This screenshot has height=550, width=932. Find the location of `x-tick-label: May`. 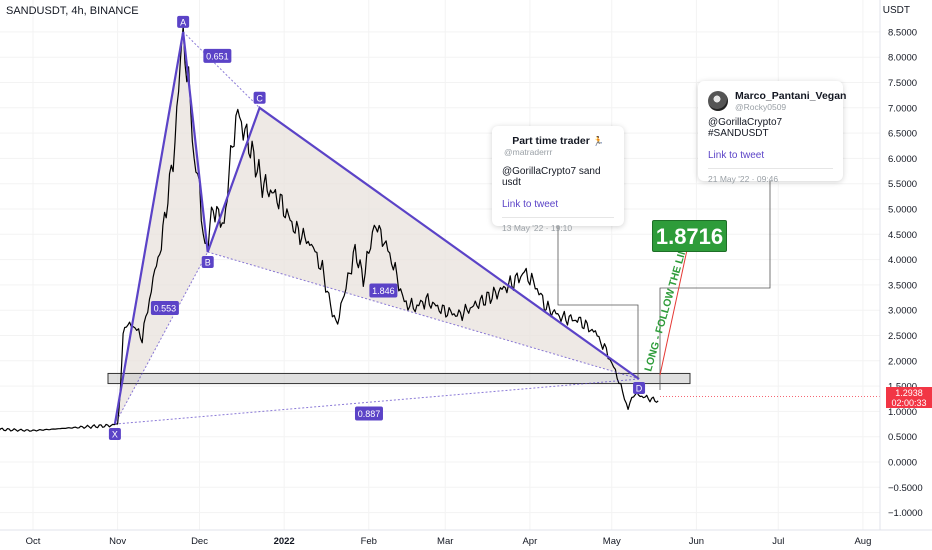

x-tick-label: May is located at coordinates (612, 541).